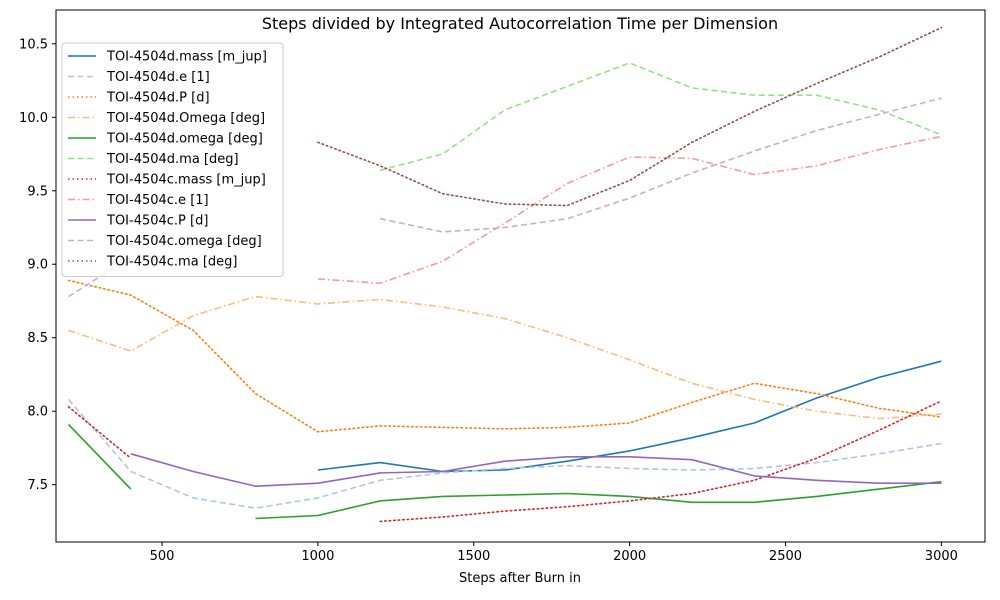 Image resolution: width=1000 pixels, height=600 pixels. Describe the element at coordinates (162, 556) in the screenshot. I see `x-tick-label: 500` at that location.